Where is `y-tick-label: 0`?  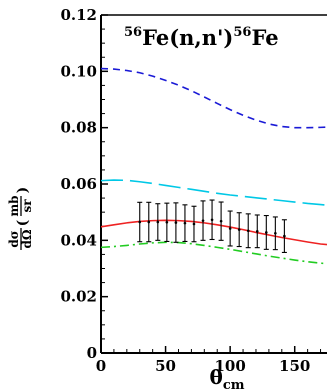 y-tick-label: 0 is located at coordinates (92, 353).